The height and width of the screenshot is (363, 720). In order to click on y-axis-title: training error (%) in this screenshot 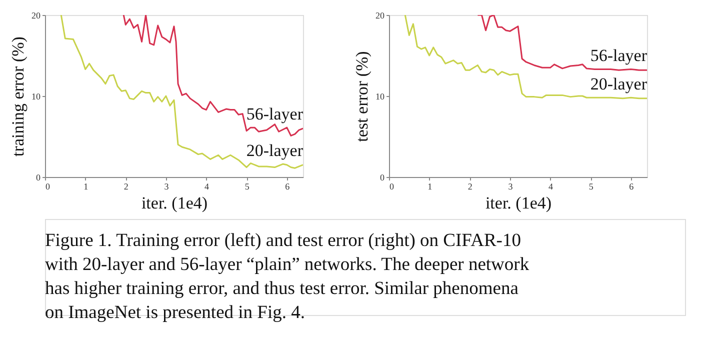, I will do `click(18, 96)`.